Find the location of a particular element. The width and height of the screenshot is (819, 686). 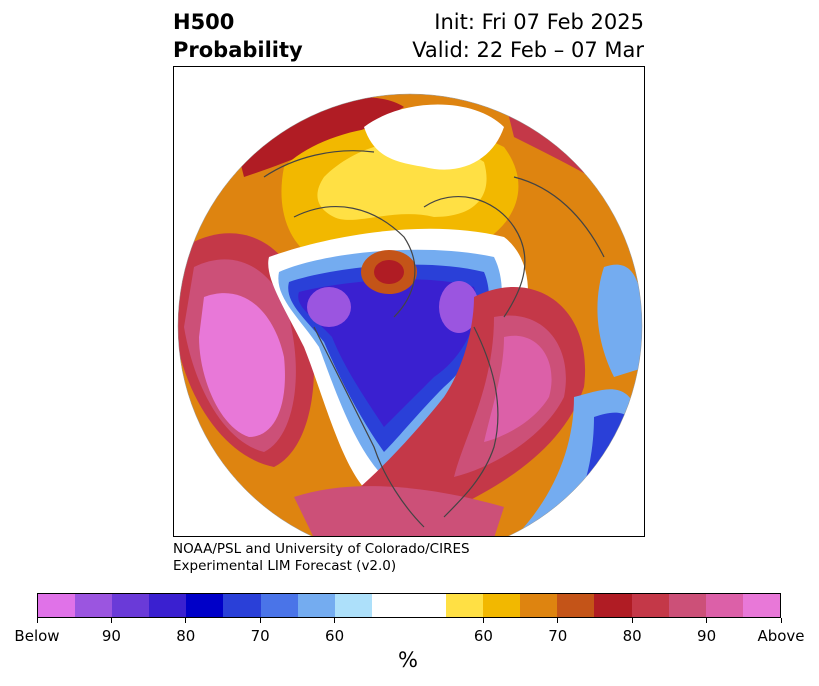

region-south-rose is located at coordinates (399, 511).